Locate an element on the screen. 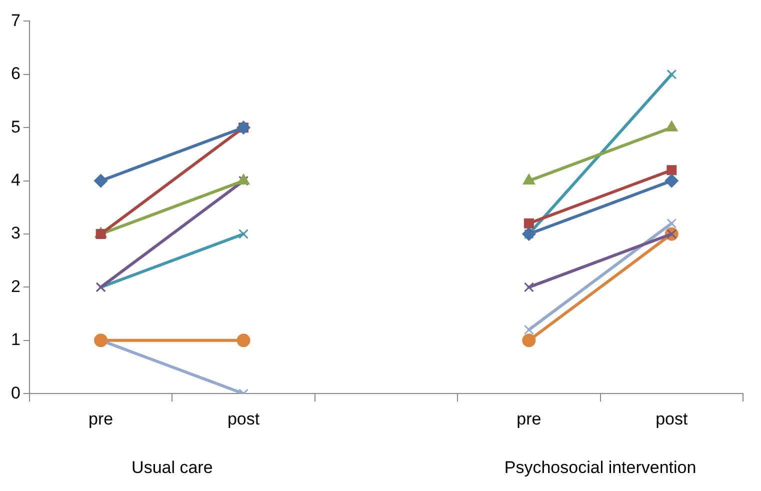 The width and height of the screenshot is (761, 491). y-tick-label: 6 is located at coordinates (15, 74).